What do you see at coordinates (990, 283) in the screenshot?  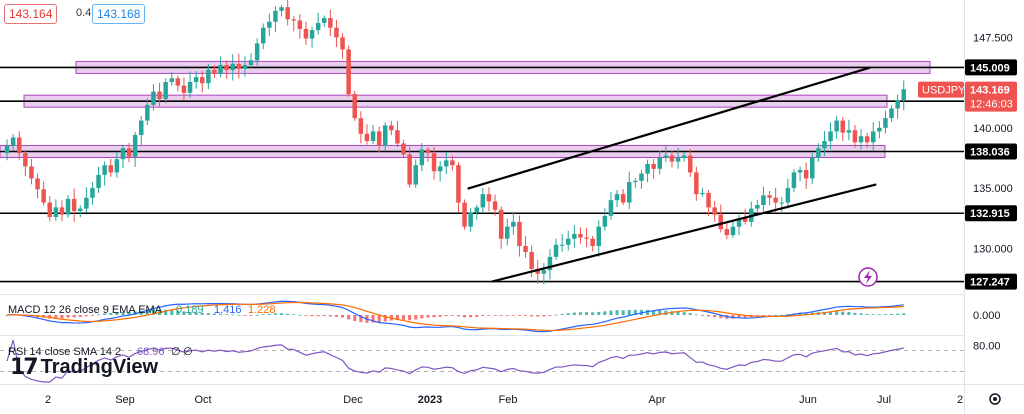 I see `level-price-label: 127.247` at bounding box center [990, 283].